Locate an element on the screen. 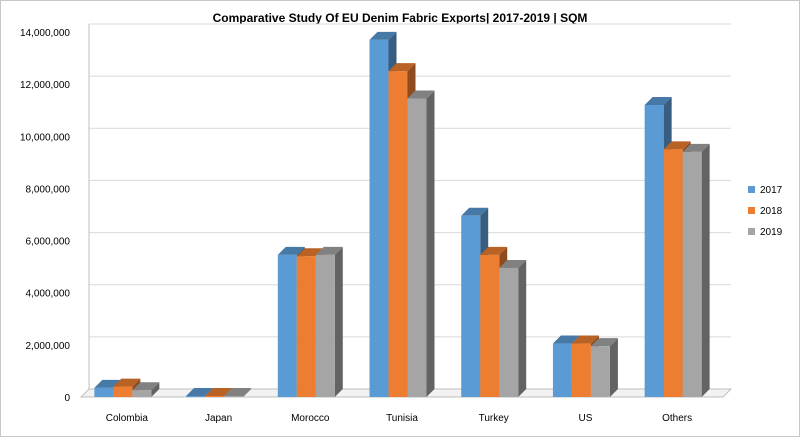 The image size is (800, 437). bar-2017-tunisia is located at coordinates (379, 218).